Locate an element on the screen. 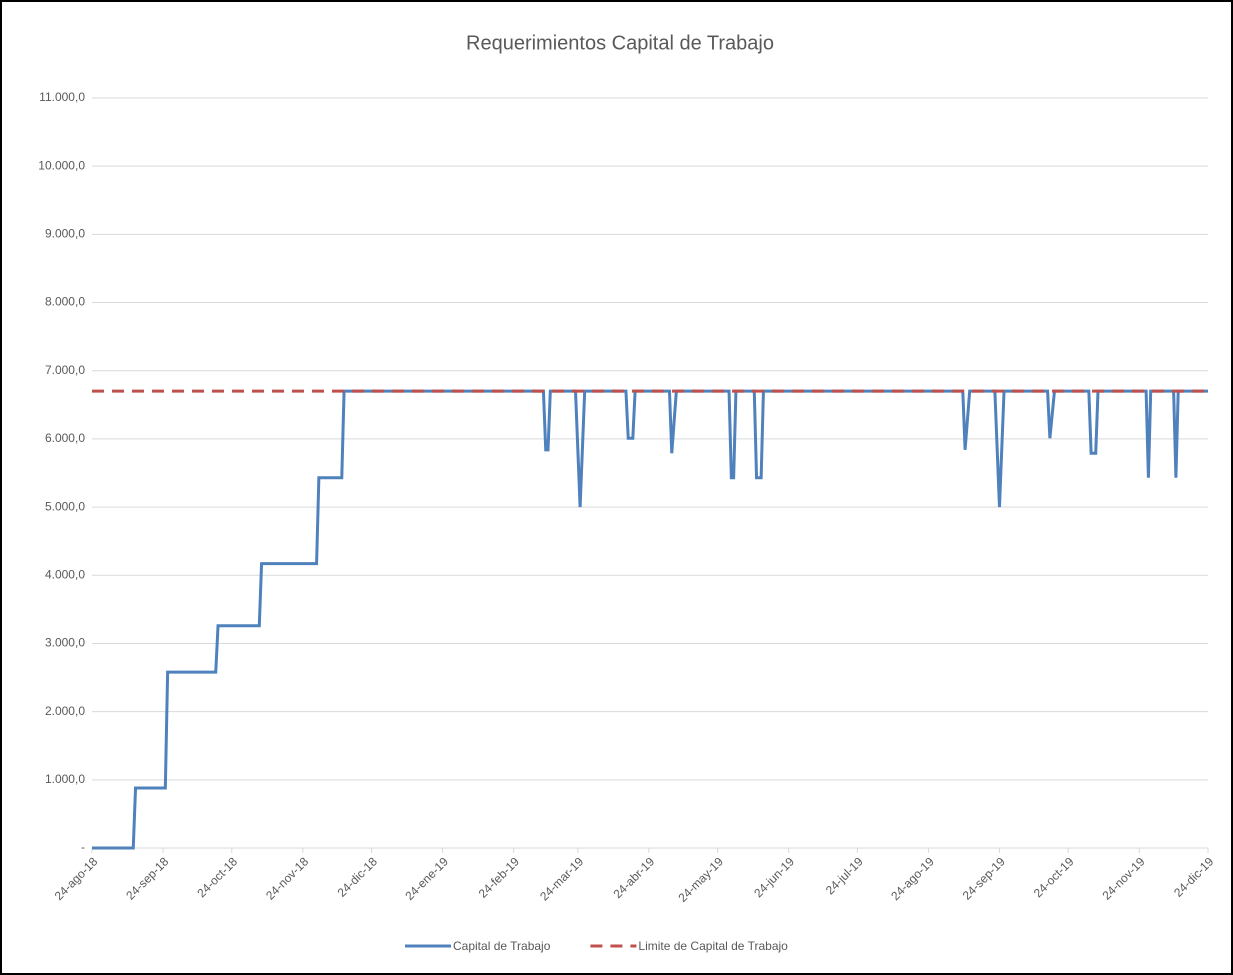 The image size is (1233, 975). y-tick-label: 4.000,0 is located at coordinates (65, 574).